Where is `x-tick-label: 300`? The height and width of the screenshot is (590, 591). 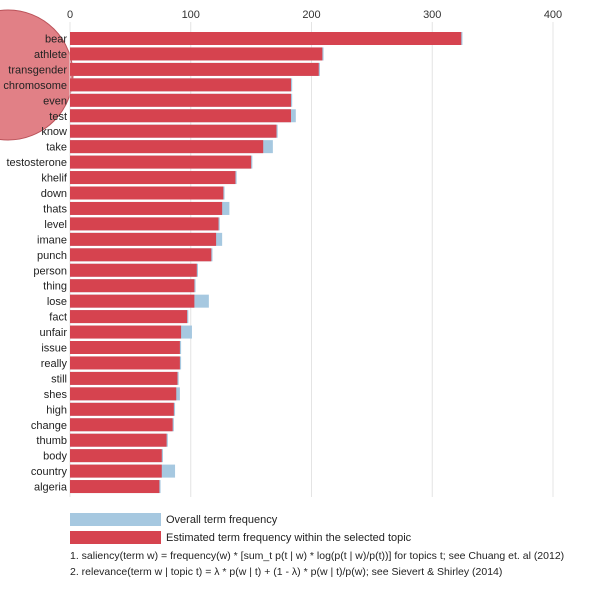
x-tick-label: 300 is located at coordinates (432, 15).